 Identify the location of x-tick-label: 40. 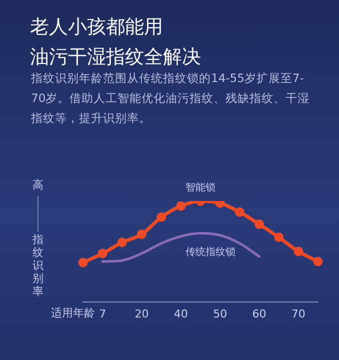
(181, 313).